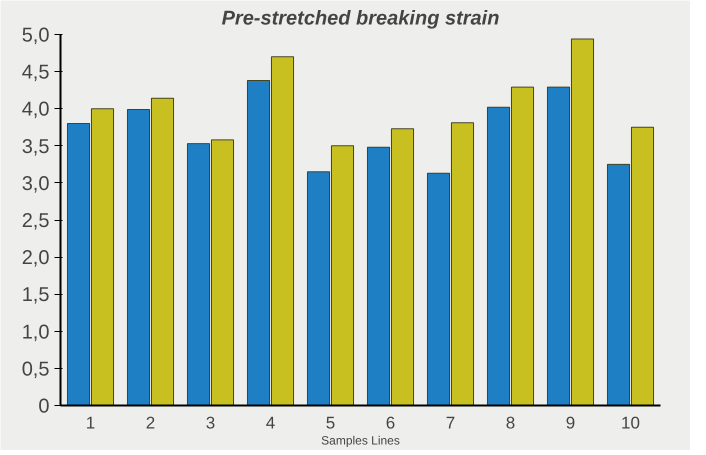 The height and width of the screenshot is (455, 706). Describe the element at coordinates (361, 19) in the screenshot. I see `chart-title: Pre-stretched breaking strain` at that location.